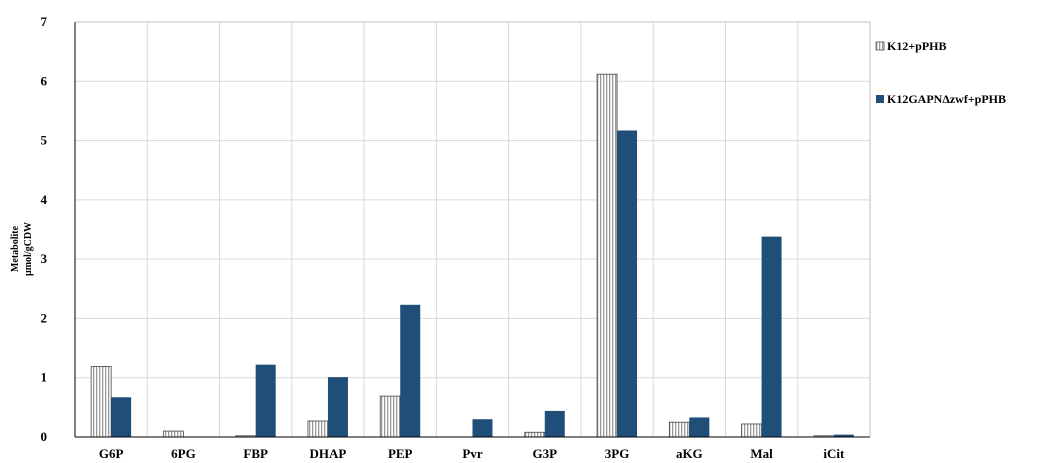 This screenshot has height=463, width=1038. Describe the element at coordinates (44, 317) in the screenshot. I see `y-tick-label: 2` at that location.